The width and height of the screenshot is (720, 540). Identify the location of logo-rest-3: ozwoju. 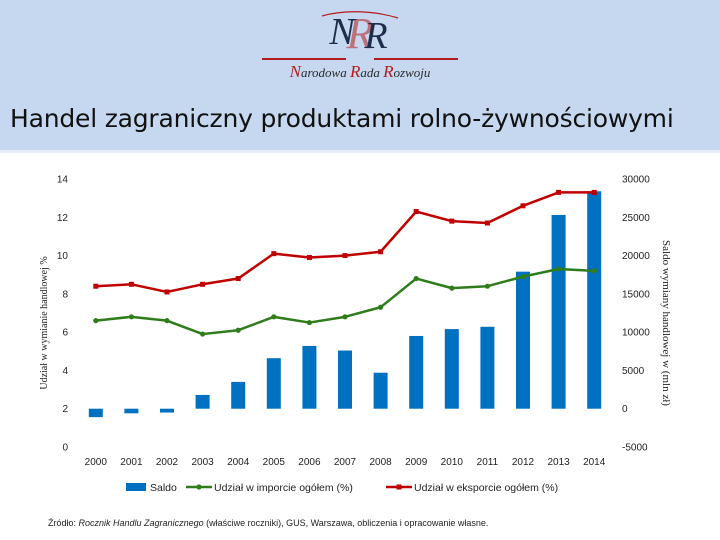
(412, 72).